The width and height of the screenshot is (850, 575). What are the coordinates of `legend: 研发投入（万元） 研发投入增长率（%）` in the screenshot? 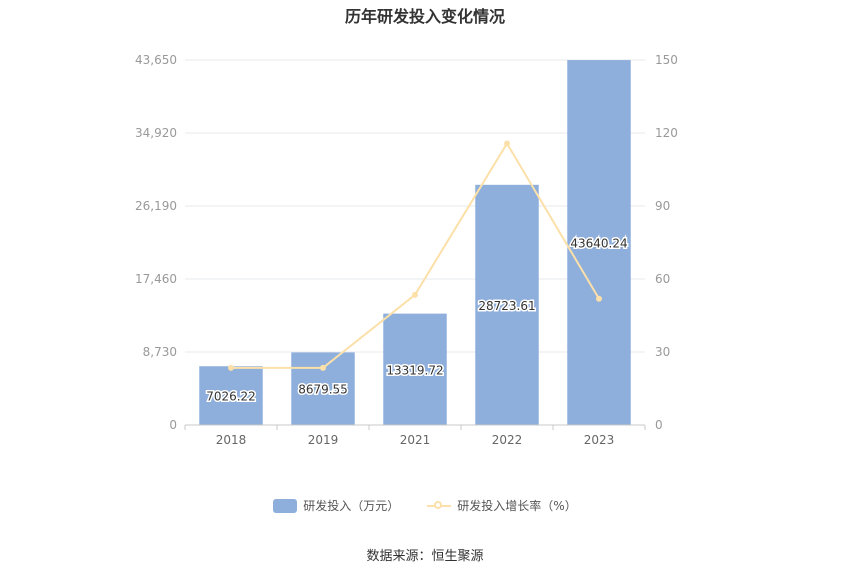 It's located at (425, 505).